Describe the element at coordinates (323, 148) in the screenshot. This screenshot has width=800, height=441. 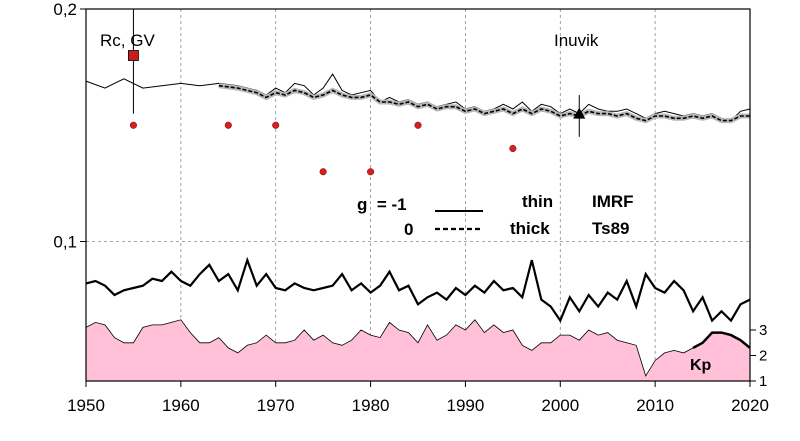
I see `points-group` at that location.